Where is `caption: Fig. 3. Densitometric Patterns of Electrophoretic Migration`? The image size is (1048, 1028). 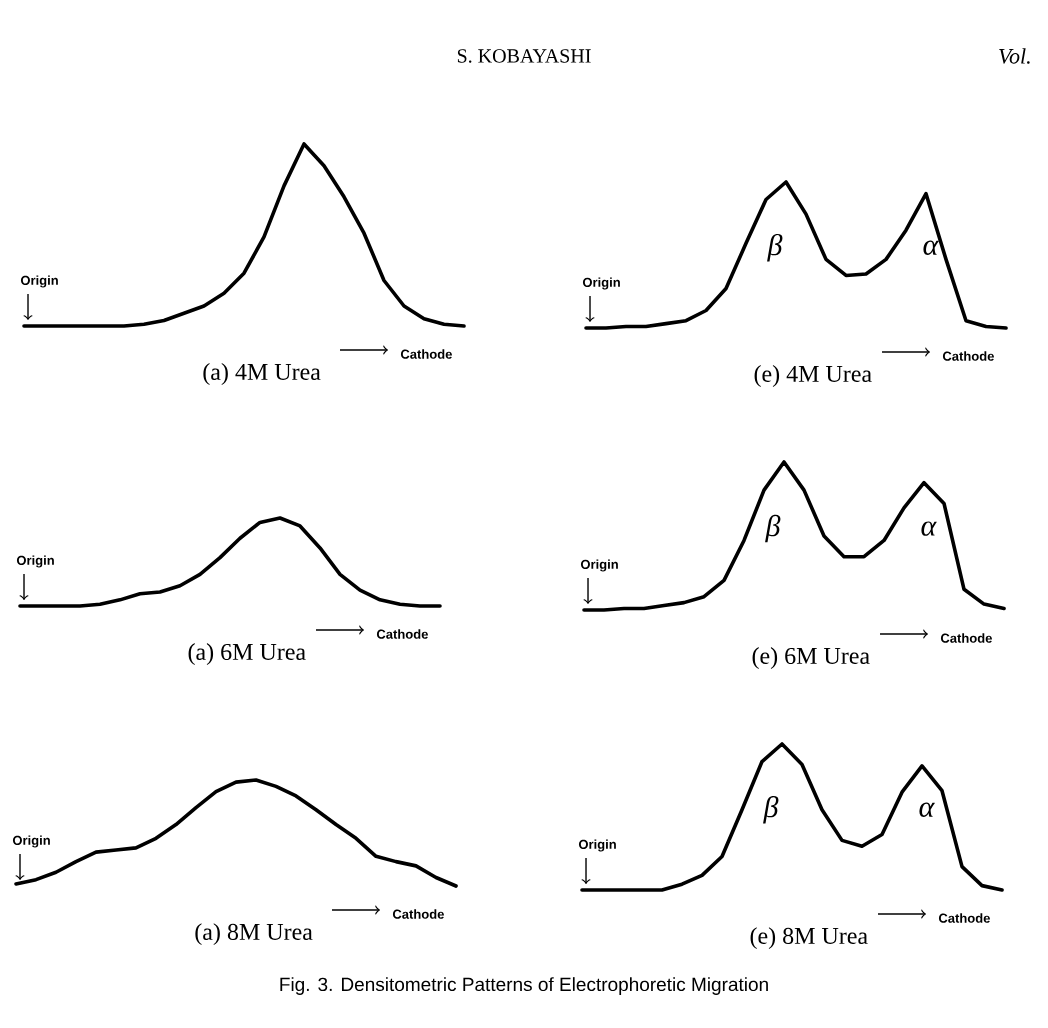
caption: Fig. 3. Densitometric Patterns of Electrophoretic Migration is located at coordinates (524, 986).